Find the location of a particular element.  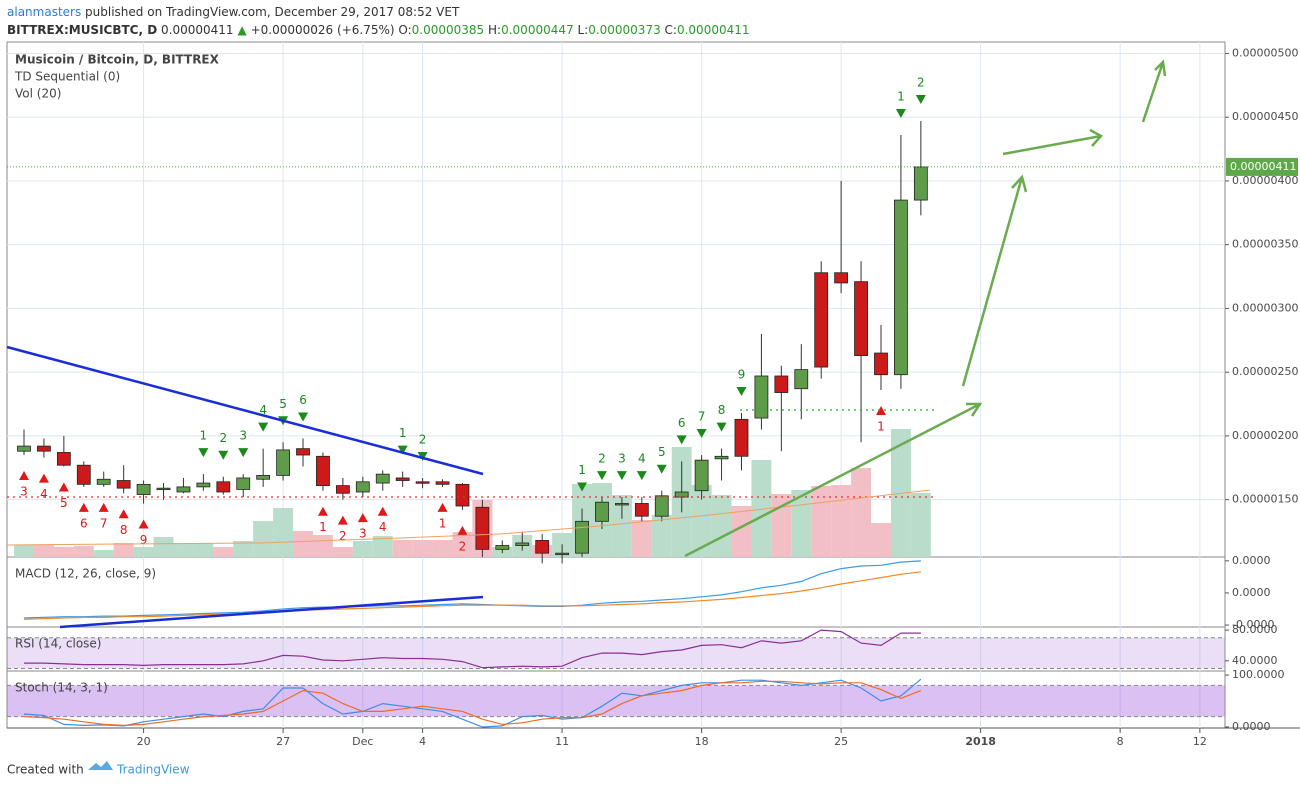

change: +0.00000026 (+6.75%) is located at coordinates (323, 30).